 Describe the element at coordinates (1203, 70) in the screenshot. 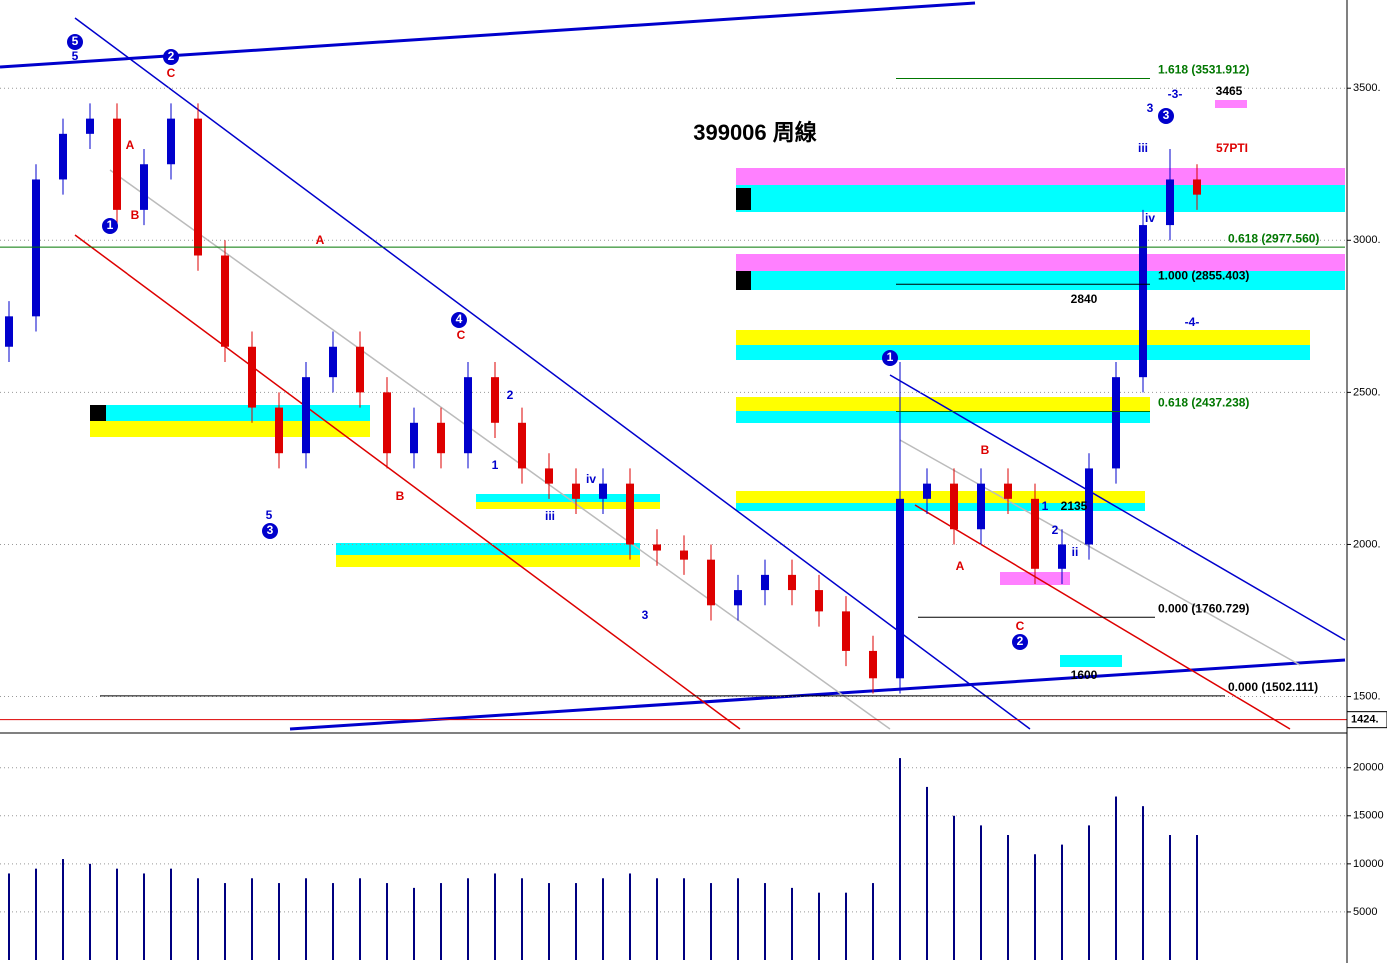

I see `fib-label: 1.618 (3531.912)` at that location.